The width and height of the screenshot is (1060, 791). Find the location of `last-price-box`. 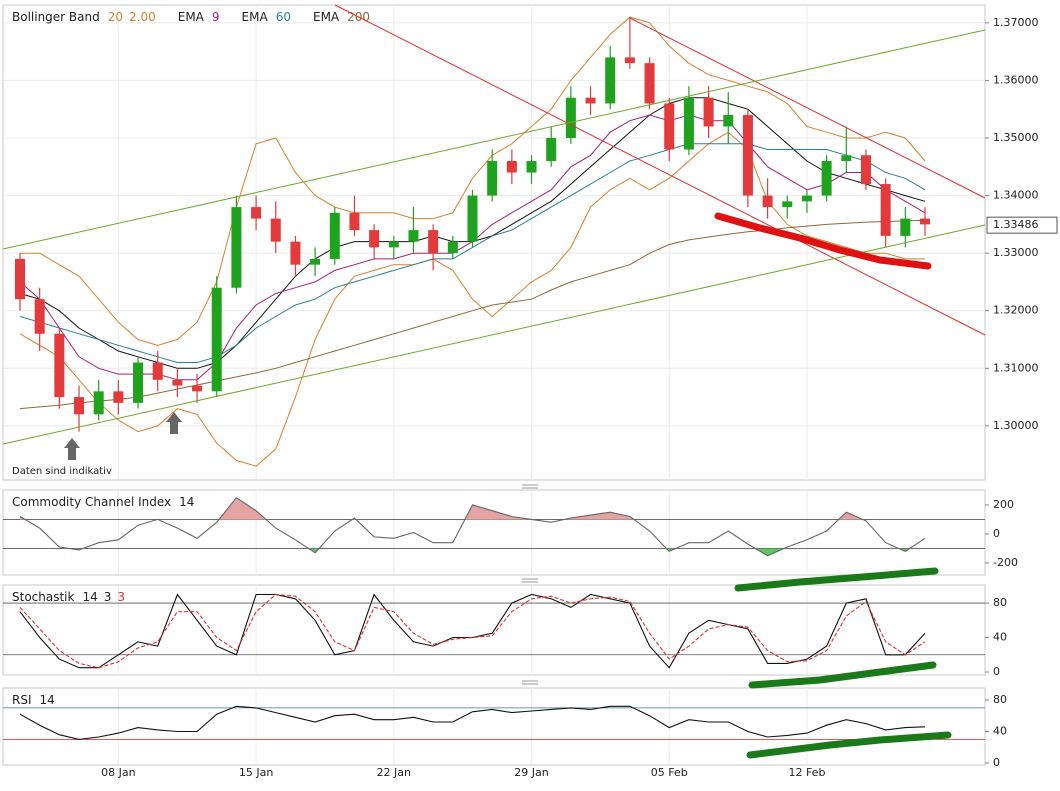

last-price-box is located at coordinates (1022, 225).